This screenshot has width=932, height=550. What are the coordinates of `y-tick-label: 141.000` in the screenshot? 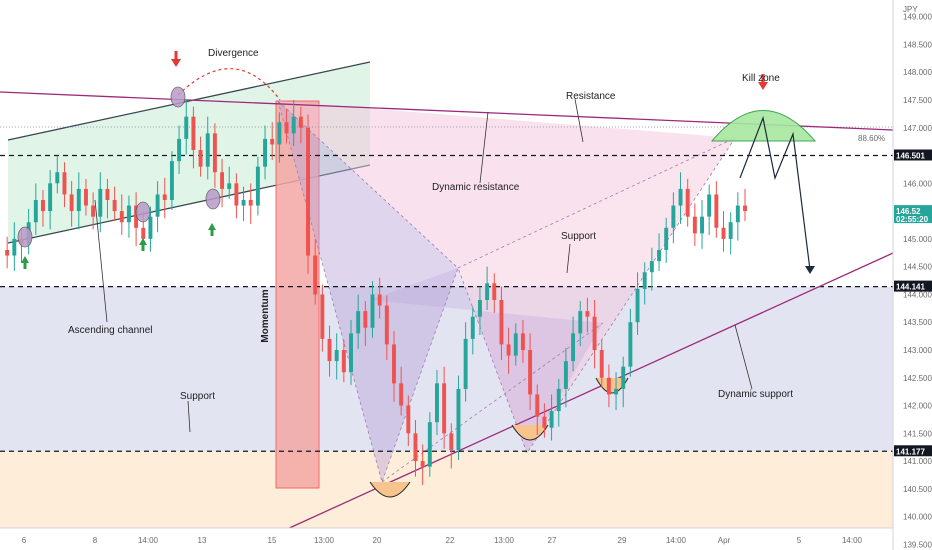 It's located at (917, 461).